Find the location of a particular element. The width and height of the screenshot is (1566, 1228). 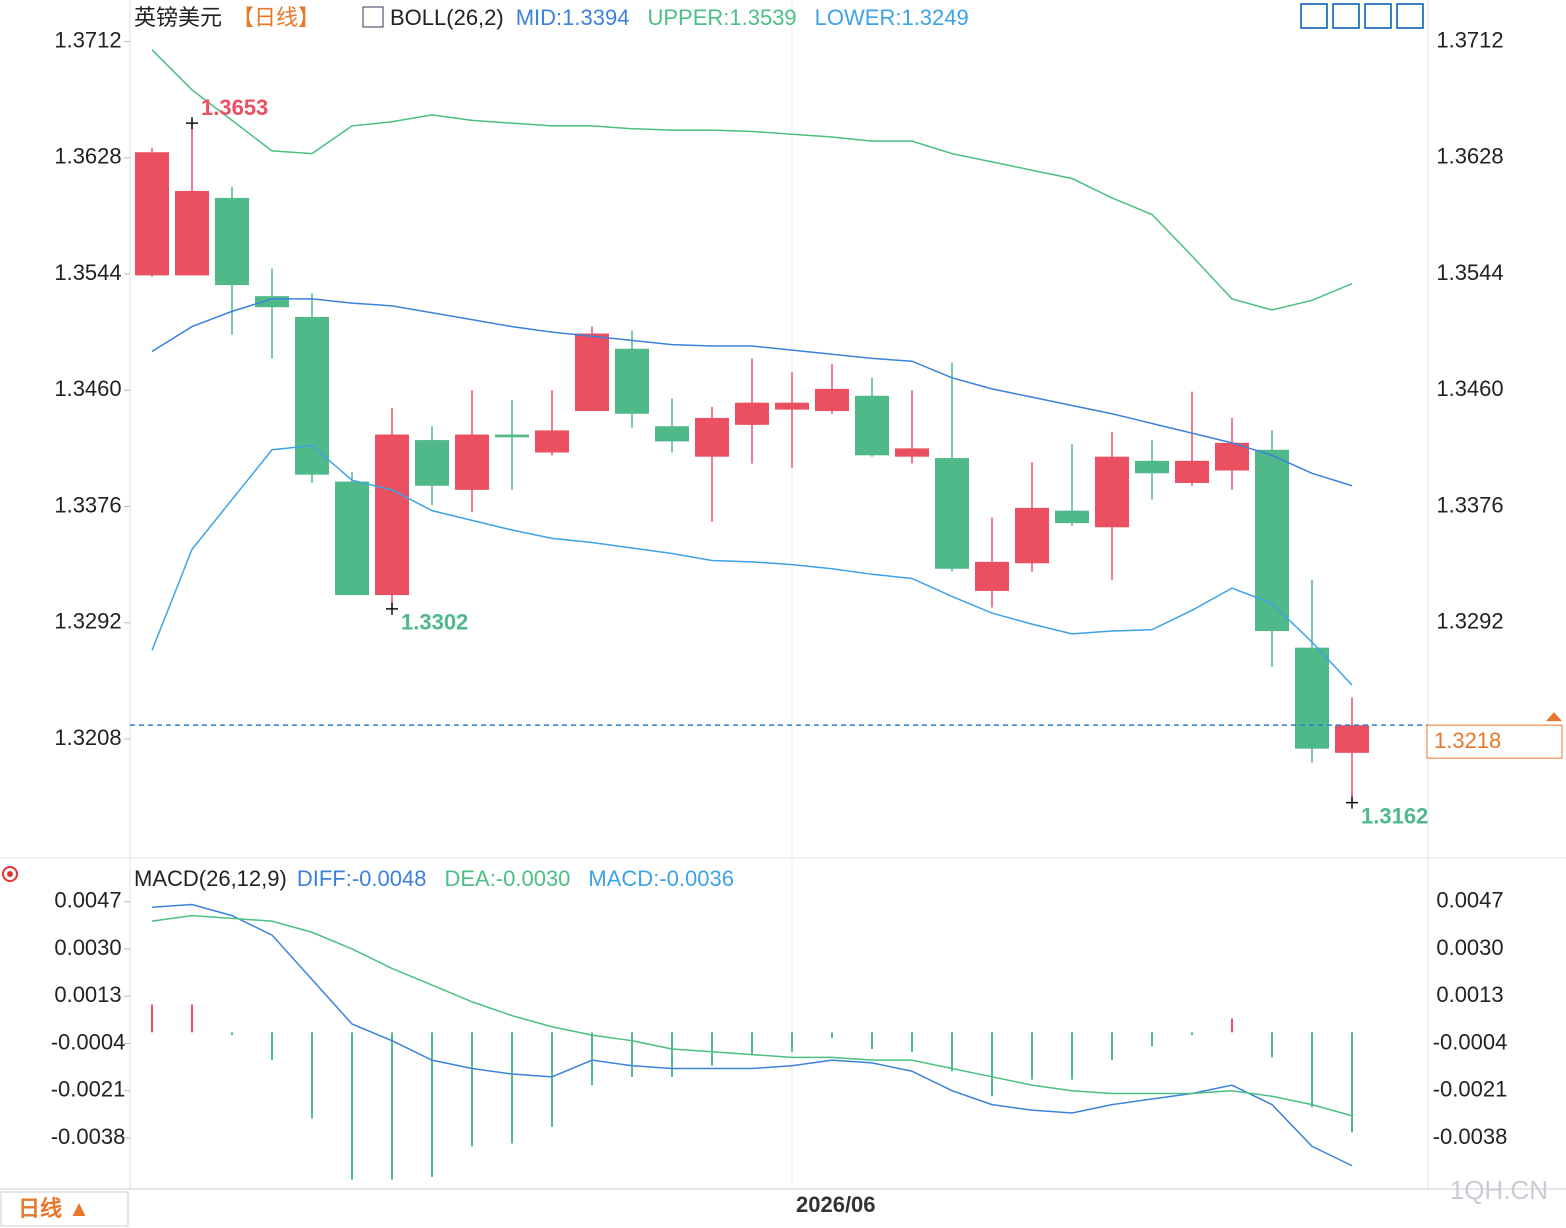

y-tick-label: 1.3208 is located at coordinates (87, 737).